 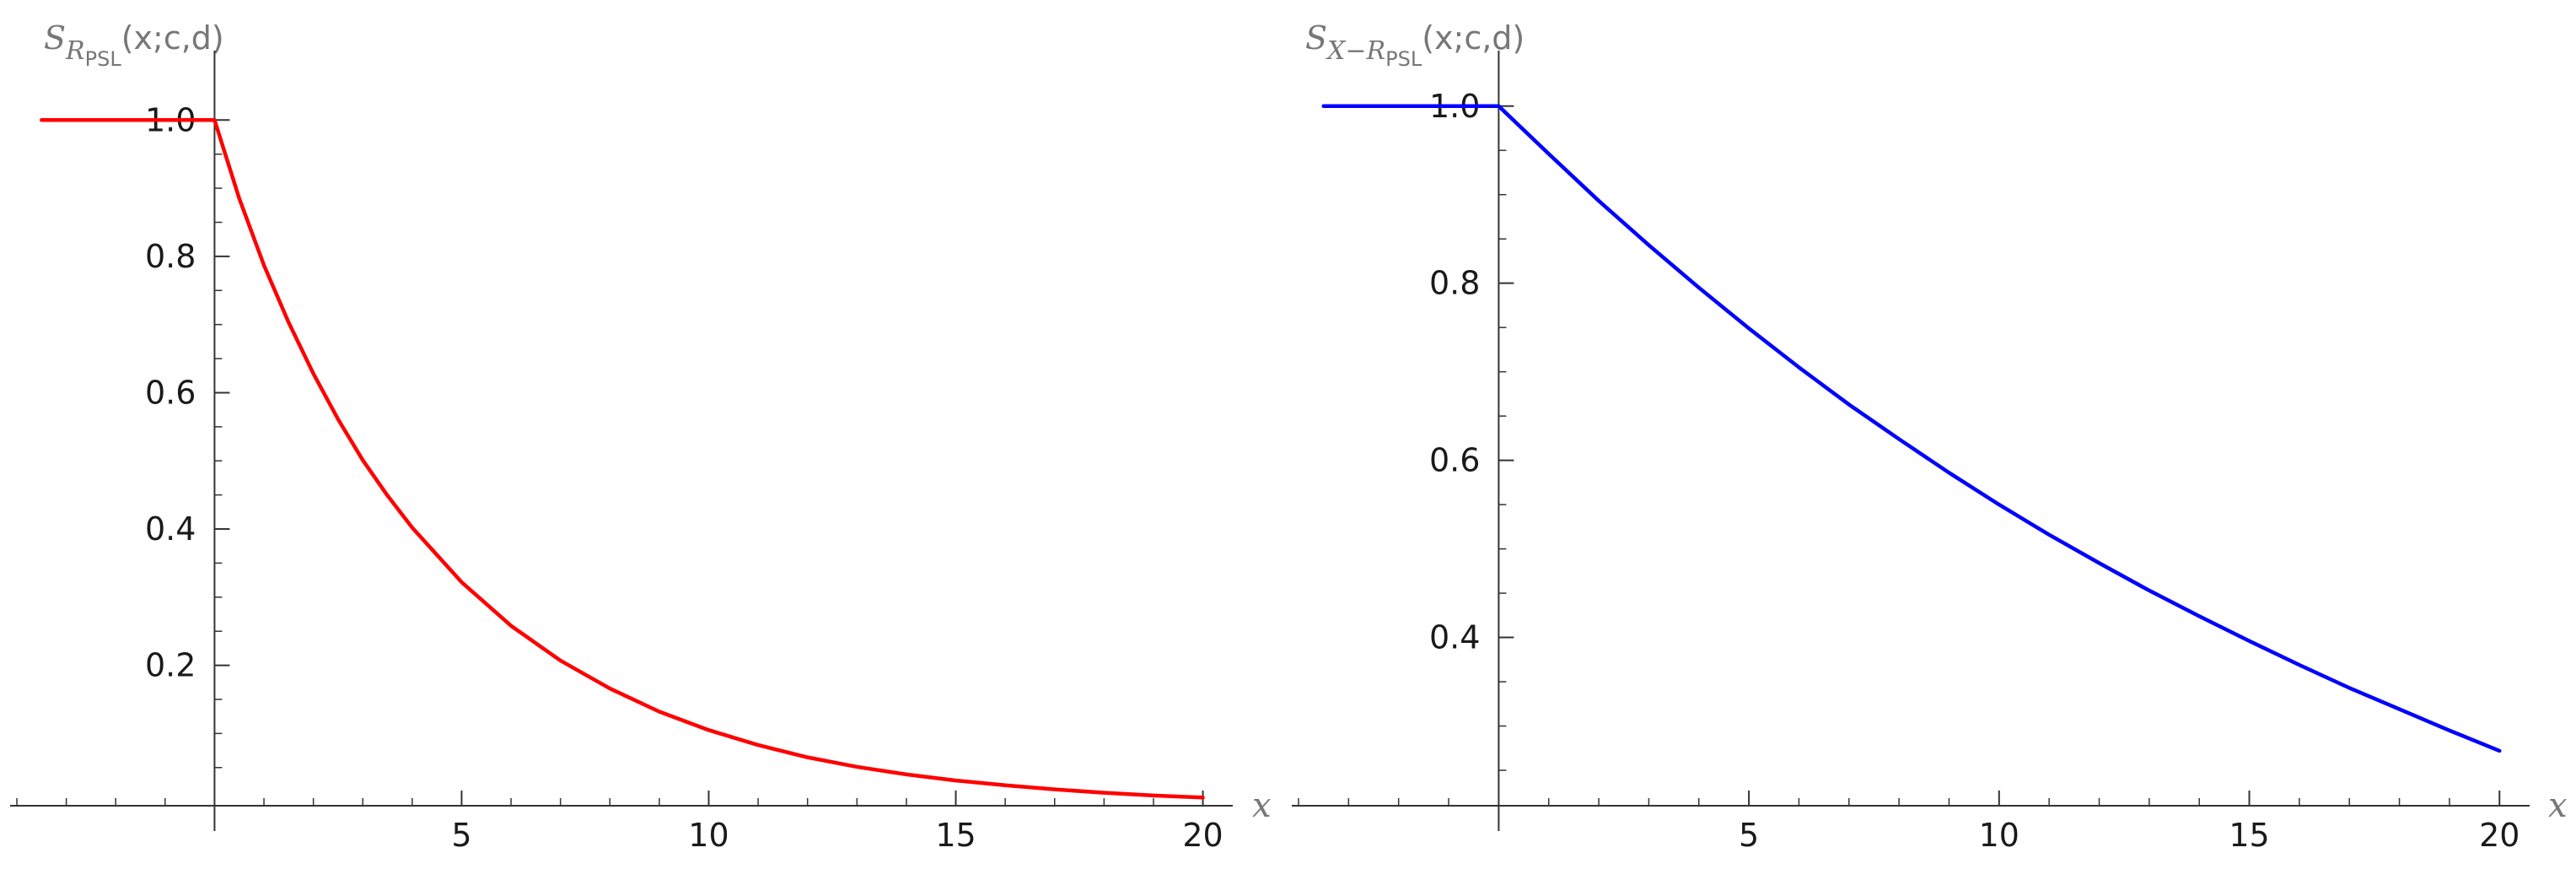 I want to click on chart-title: SX−RPSL(x;c,d), so click(x=1415, y=45).